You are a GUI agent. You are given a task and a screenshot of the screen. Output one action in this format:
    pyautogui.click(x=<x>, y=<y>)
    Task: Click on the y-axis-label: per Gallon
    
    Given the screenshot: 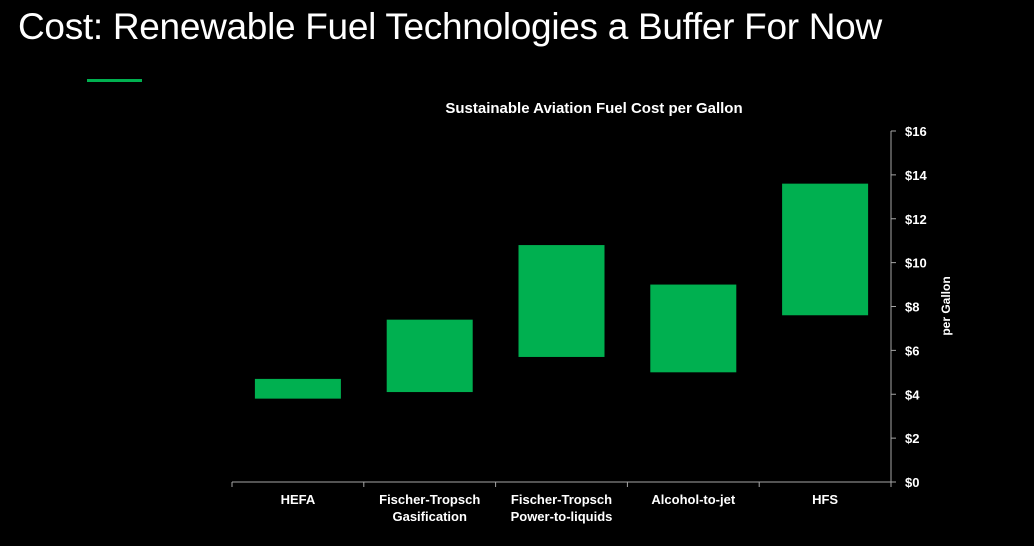 What is the action you would take?
    pyautogui.click(x=946, y=305)
    